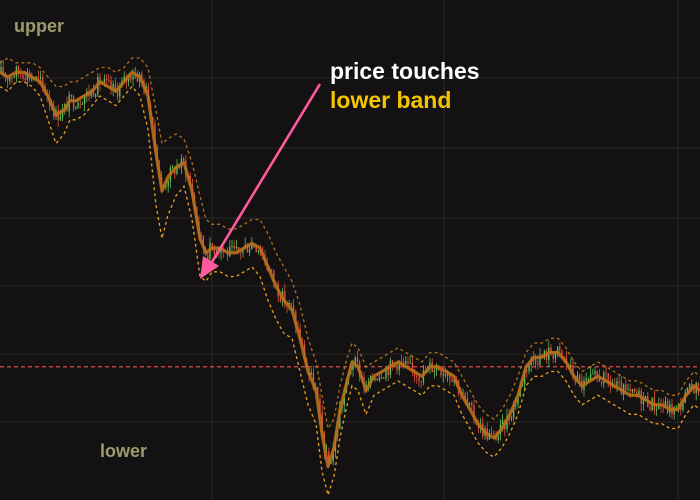  Describe the element at coordinates (405, 86) in the screenshot. I see `annotation-text: price touches lower band` at that location.